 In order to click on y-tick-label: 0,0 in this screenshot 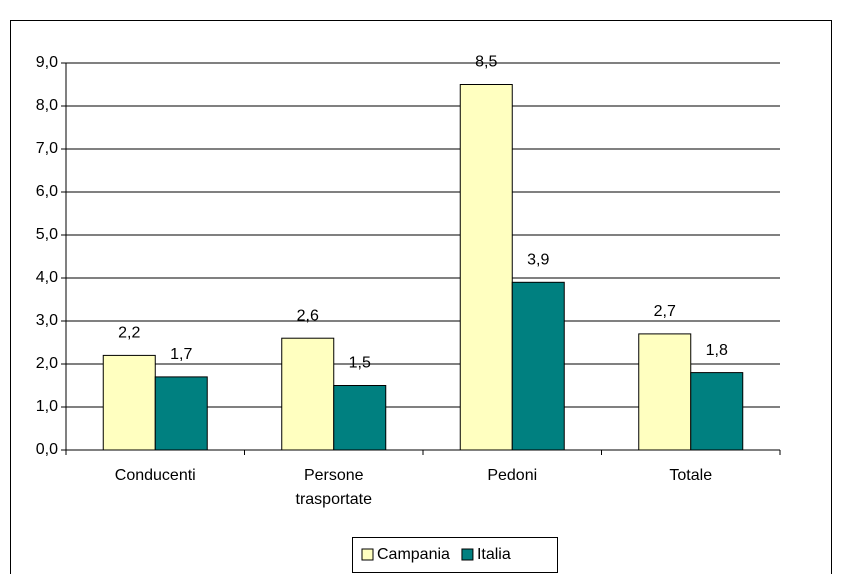, I will do `click(47, 449)`.